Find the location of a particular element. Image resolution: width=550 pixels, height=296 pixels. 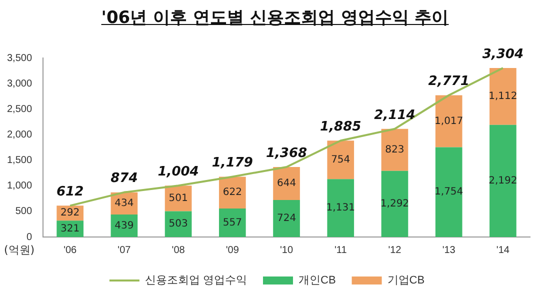

data-label: 823 is located at coordinates (394, 150).